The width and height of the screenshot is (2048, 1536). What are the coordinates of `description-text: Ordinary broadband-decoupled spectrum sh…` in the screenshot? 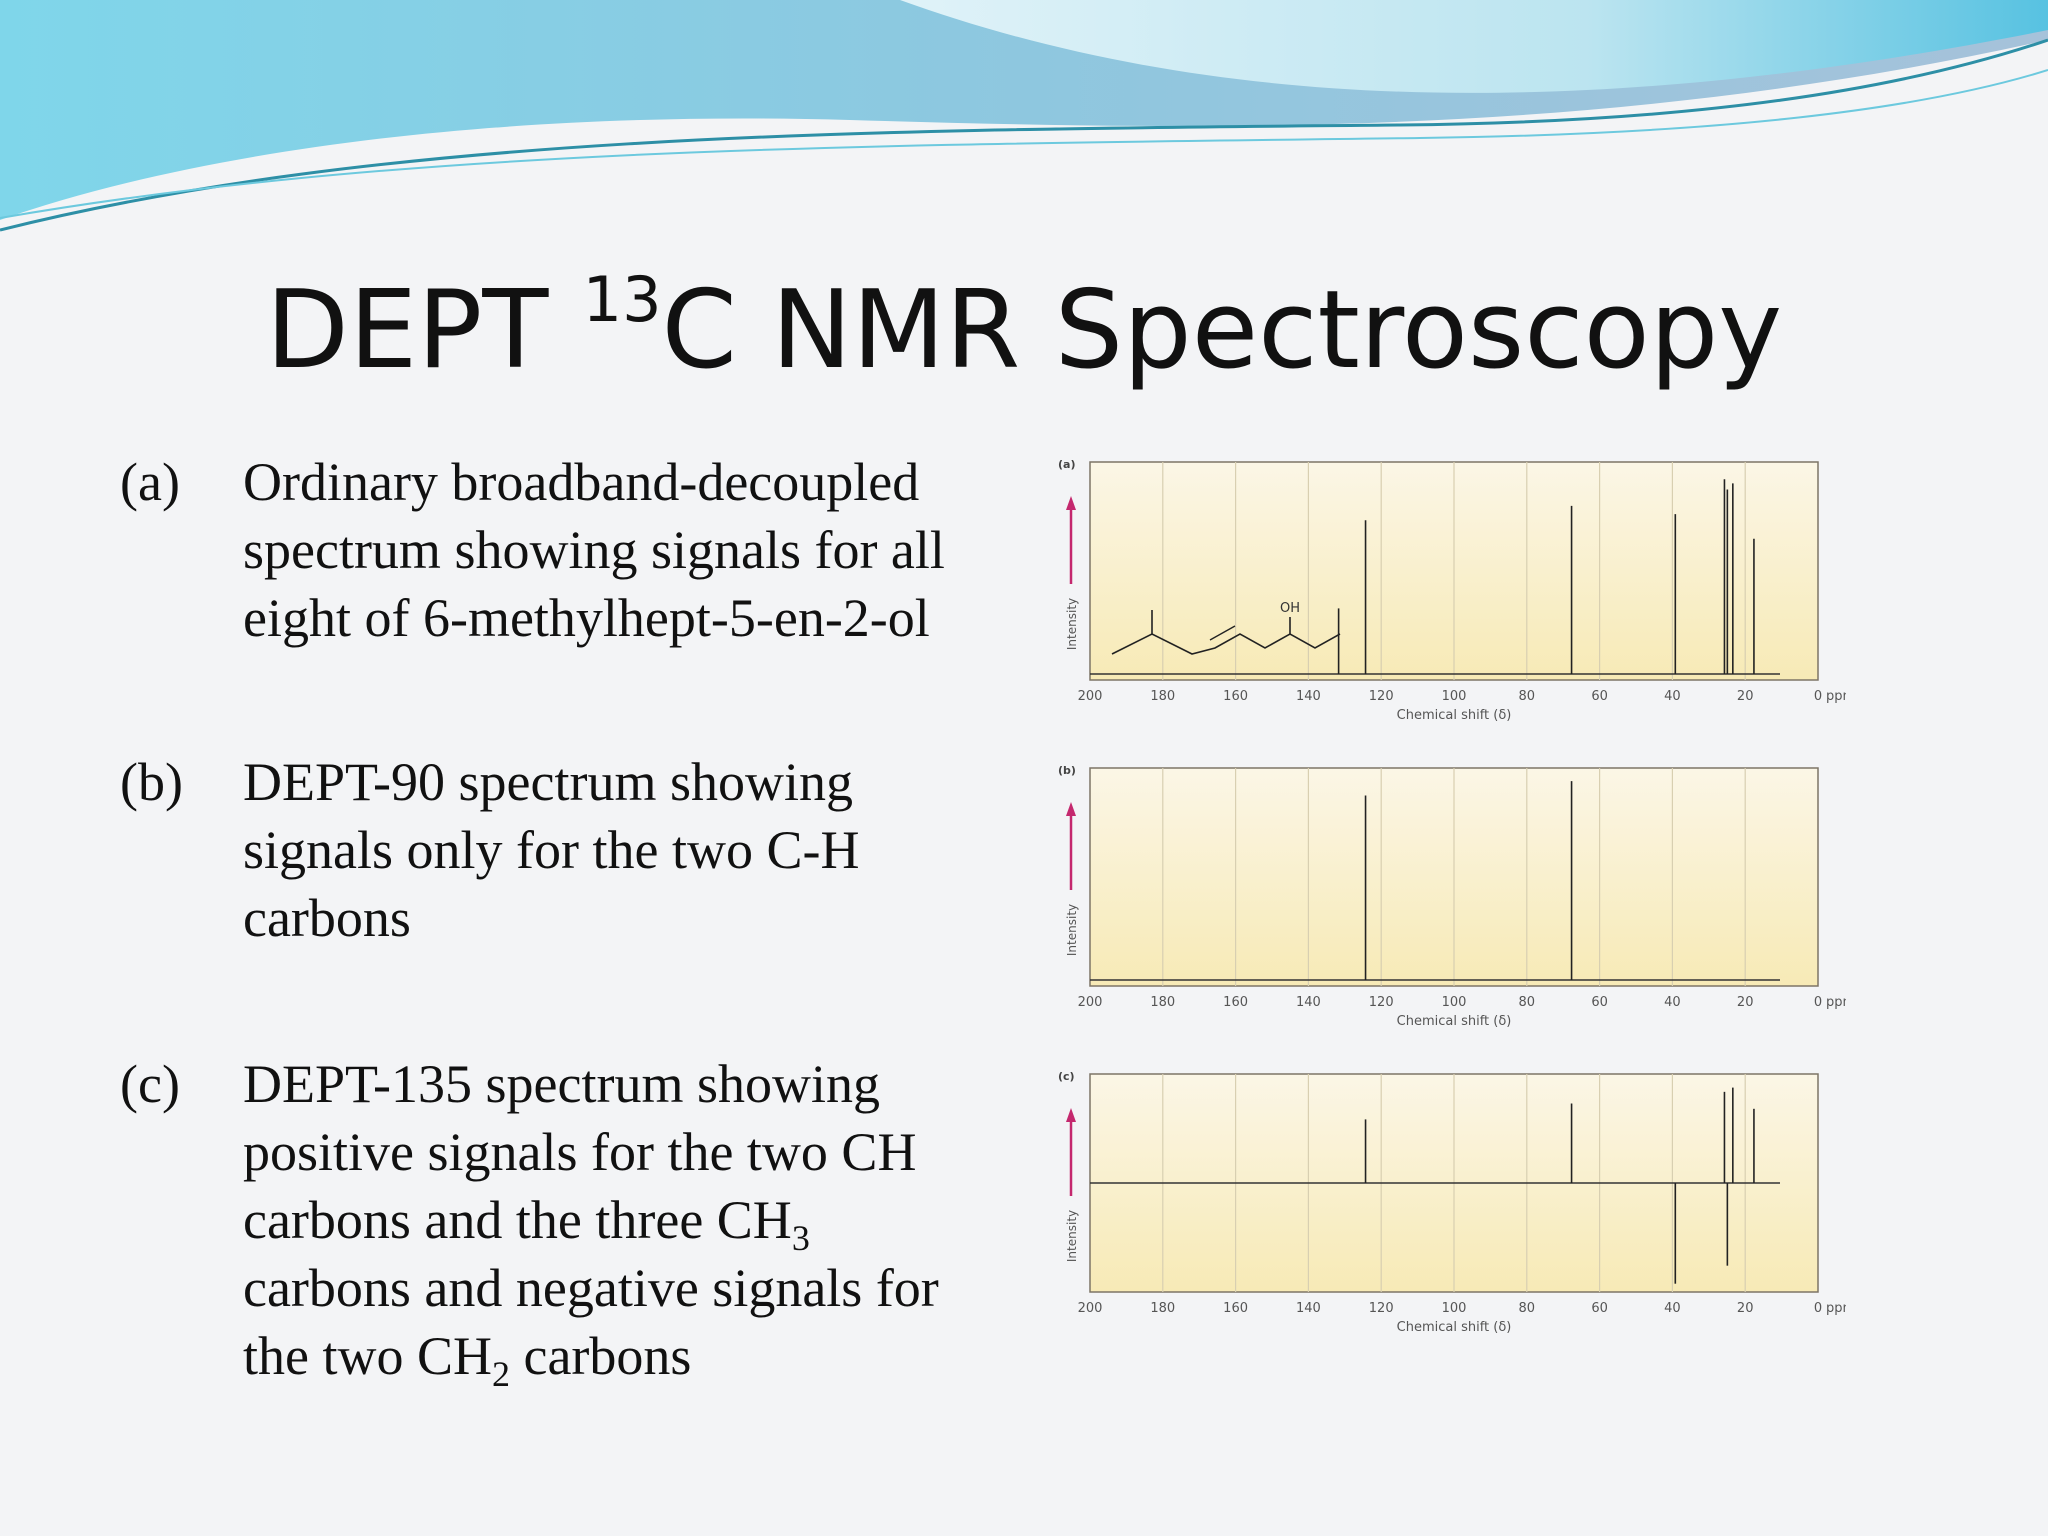 It's located at (594, 550).